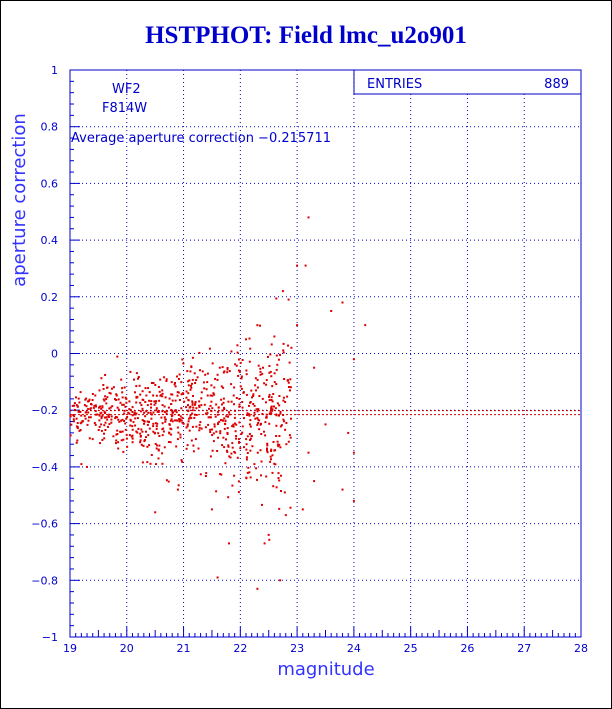 The image size is (612, 709). What do you see at coordinates (325, 669) in the screenshot?
I see `x-axis-title: magnitude` at bounding box center [325, 669].